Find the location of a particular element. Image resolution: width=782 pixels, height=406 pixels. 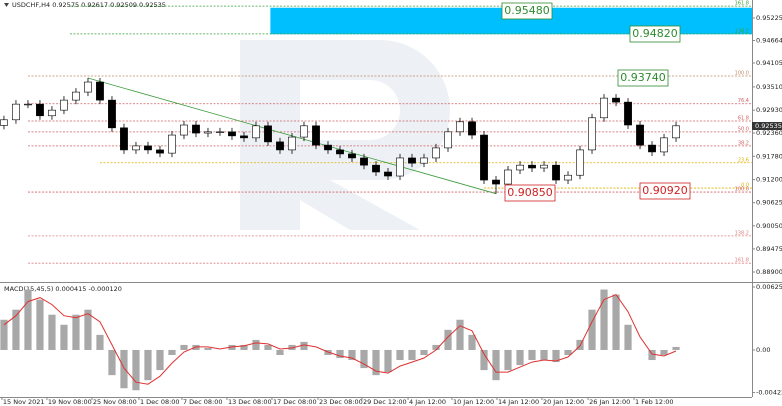

x-tick-label: 26 Jan 12:00 is located at coordinates (609, 402).